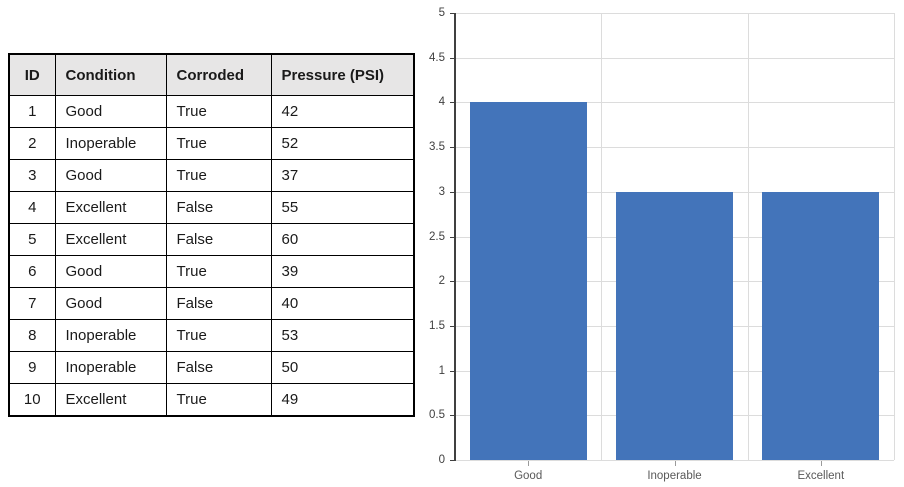 The height and width of the screenshot is (487, 904). Describe the element at coordinates (342, 303) in the screenshot. I see `table-cell: 40` at that location.